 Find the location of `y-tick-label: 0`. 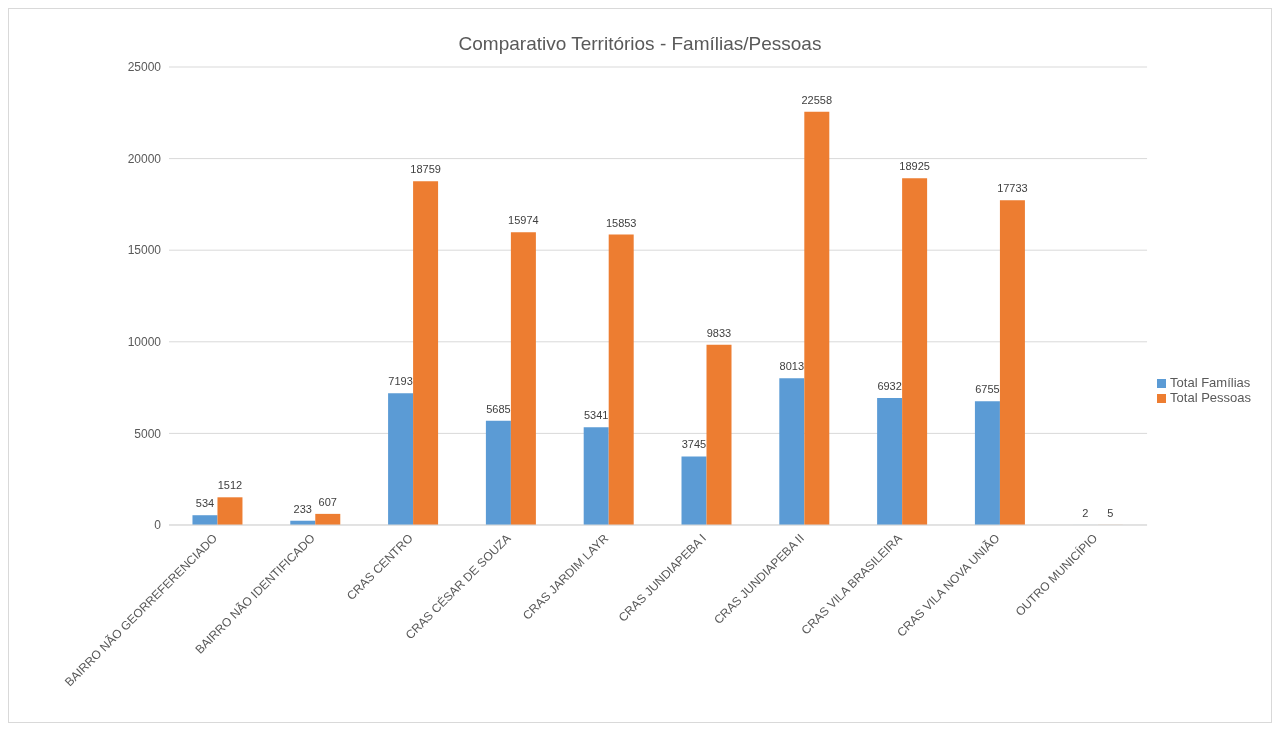

y-tick-label: 0 is located at coordinates (158, 525).